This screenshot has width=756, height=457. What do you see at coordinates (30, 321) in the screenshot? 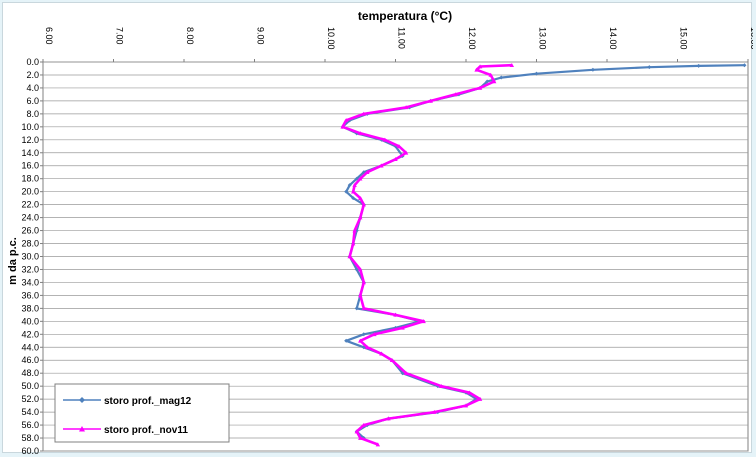
I see `y-tick-label: 40.0` at bounding box center [30, 321].